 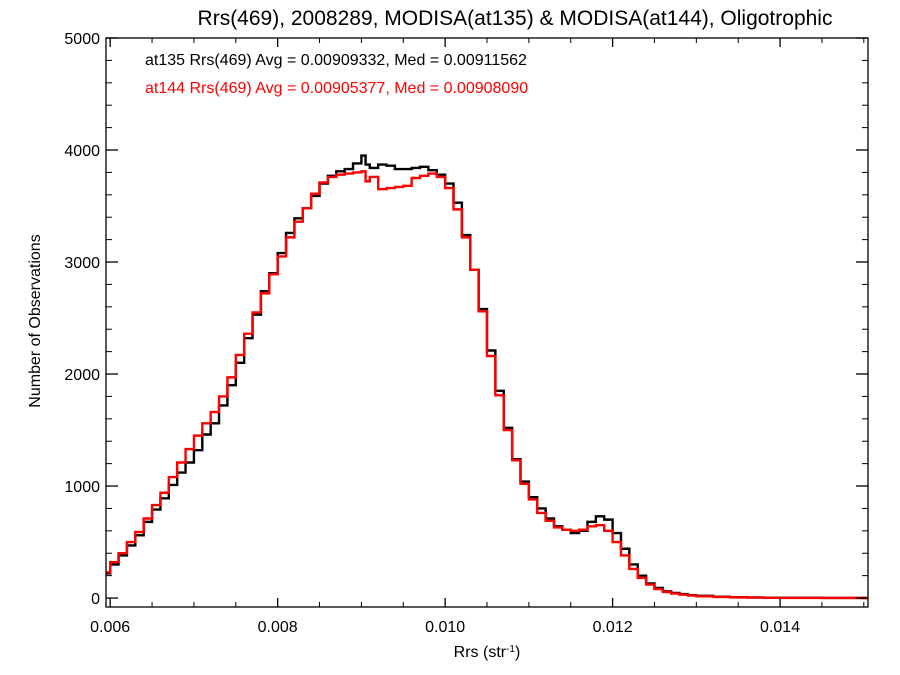 What do you see at coordinates (82, 487) in the screenshot?
I see `y-tick-label: 1000` at bounding box center [82, 487].